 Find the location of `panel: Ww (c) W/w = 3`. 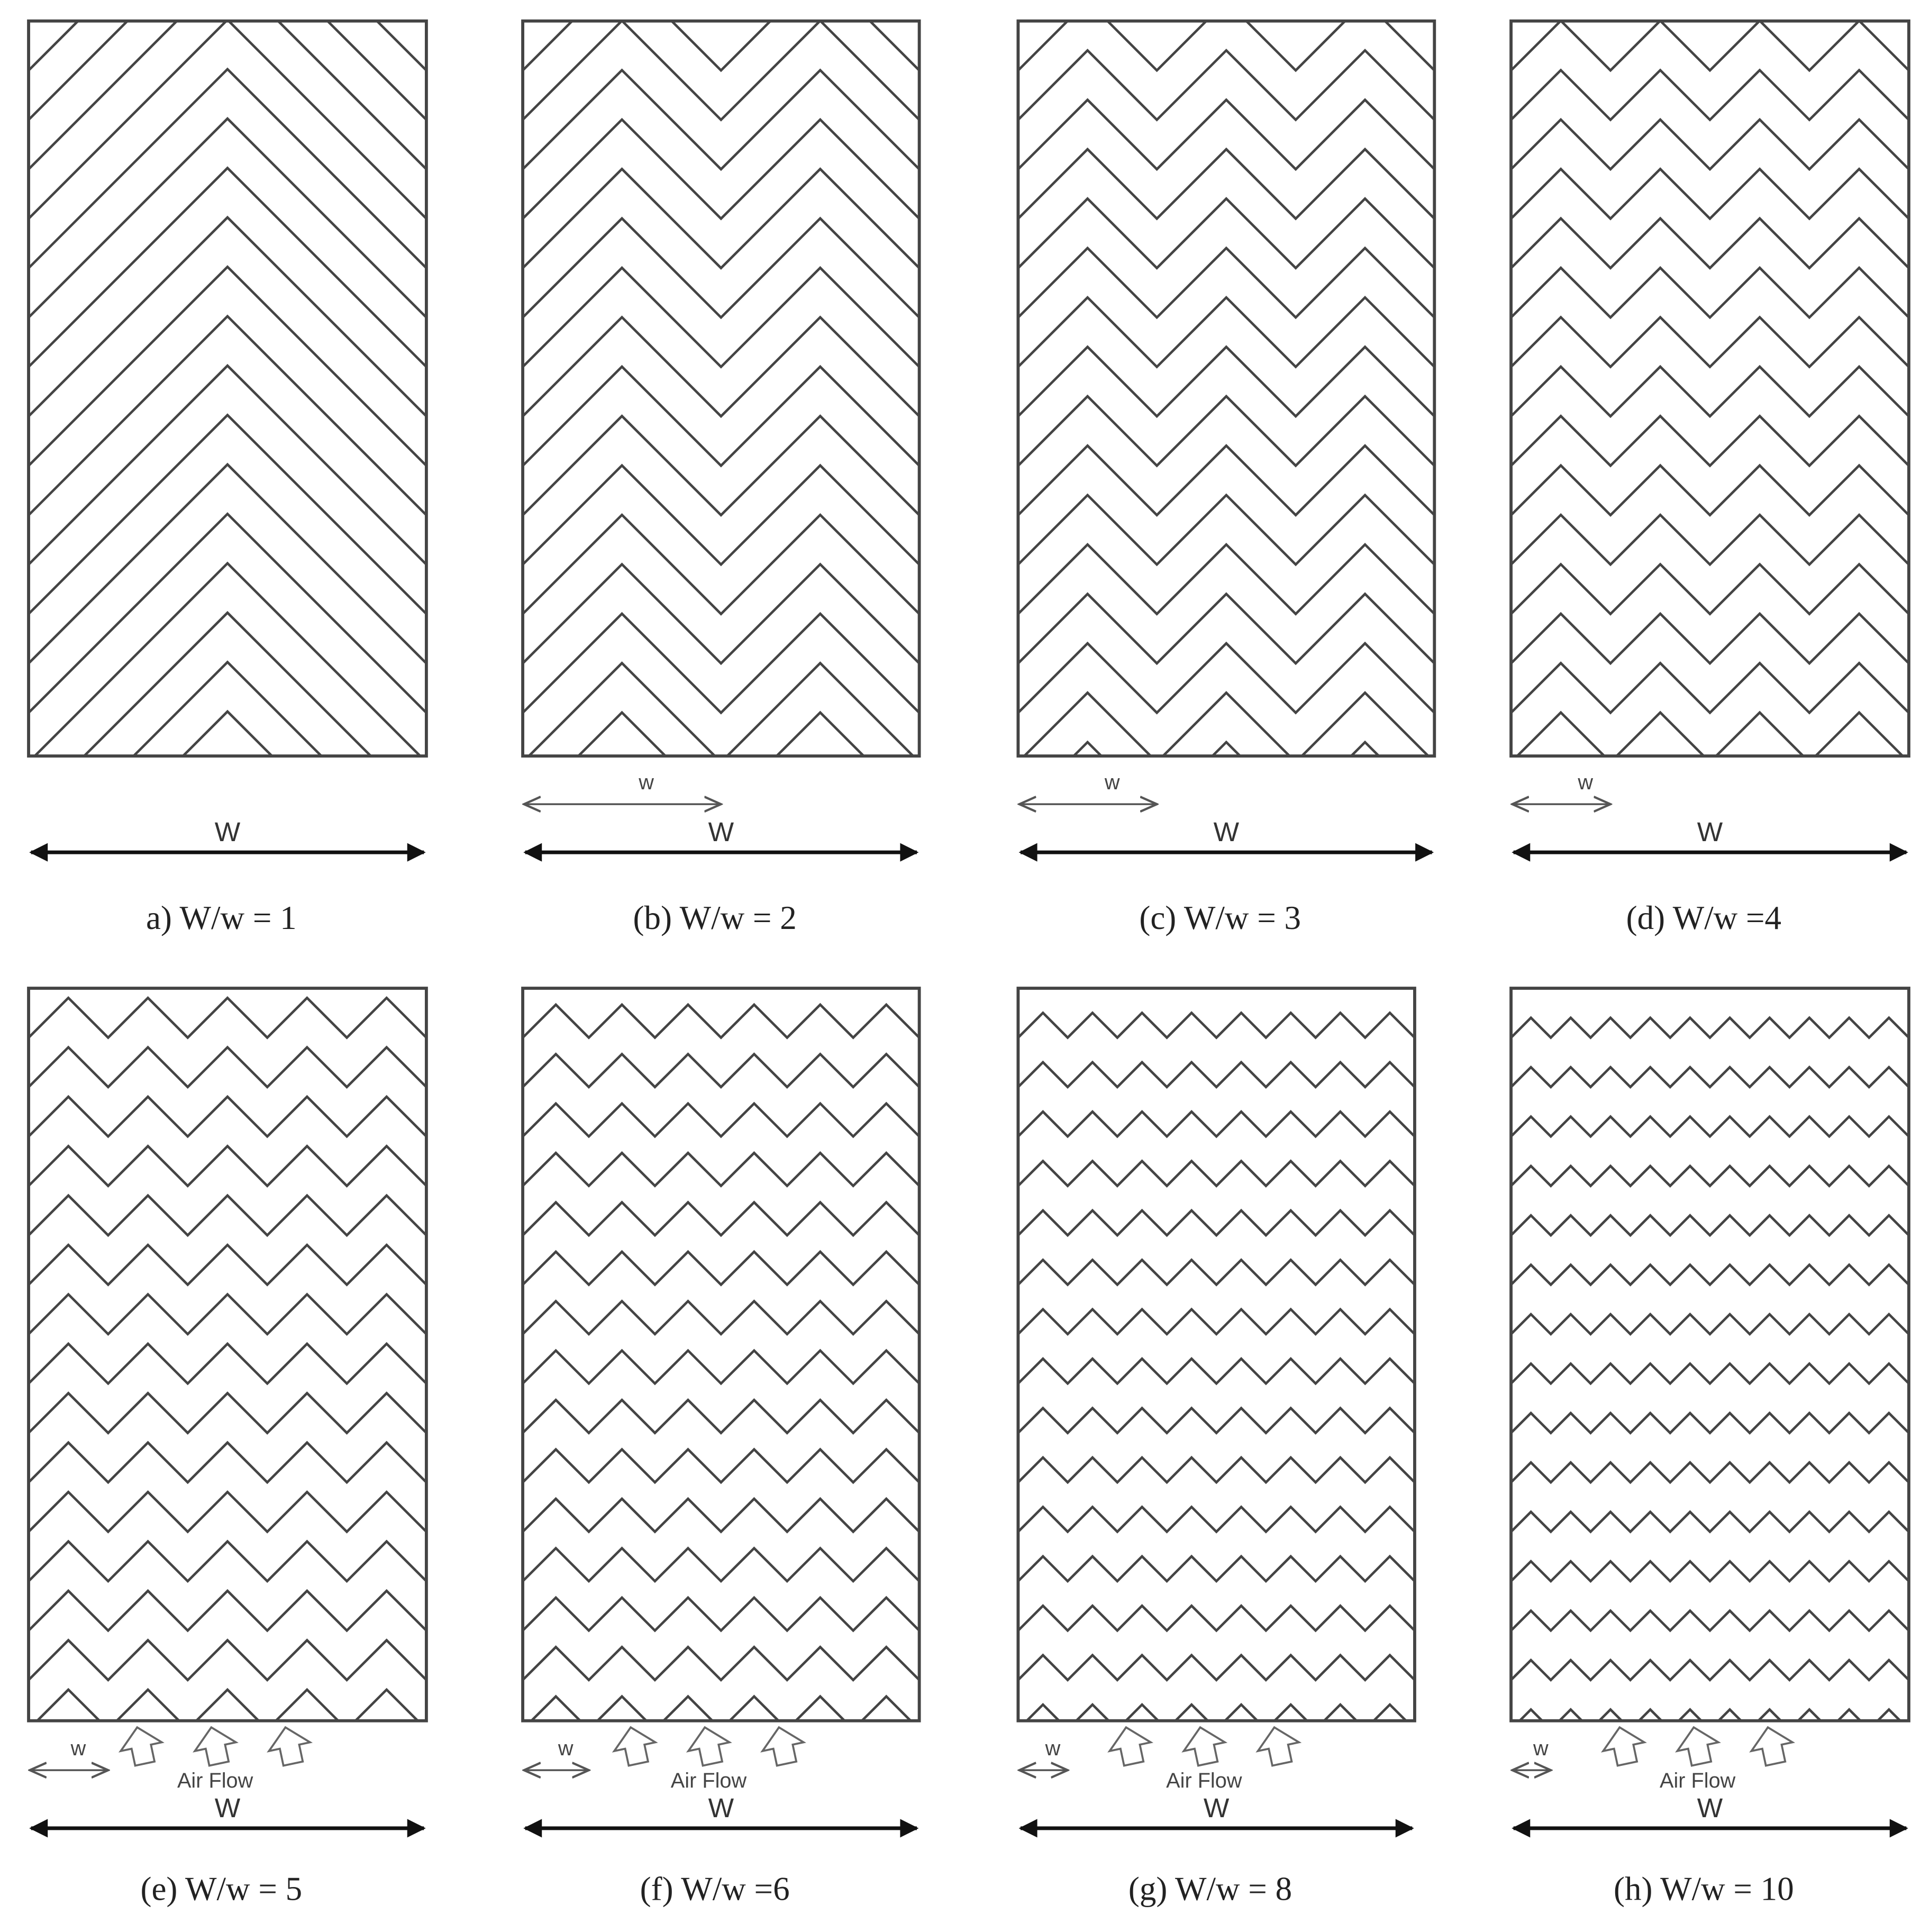

panel: Ww (c) W/w = 3 is located at coordinates (1226, 478).